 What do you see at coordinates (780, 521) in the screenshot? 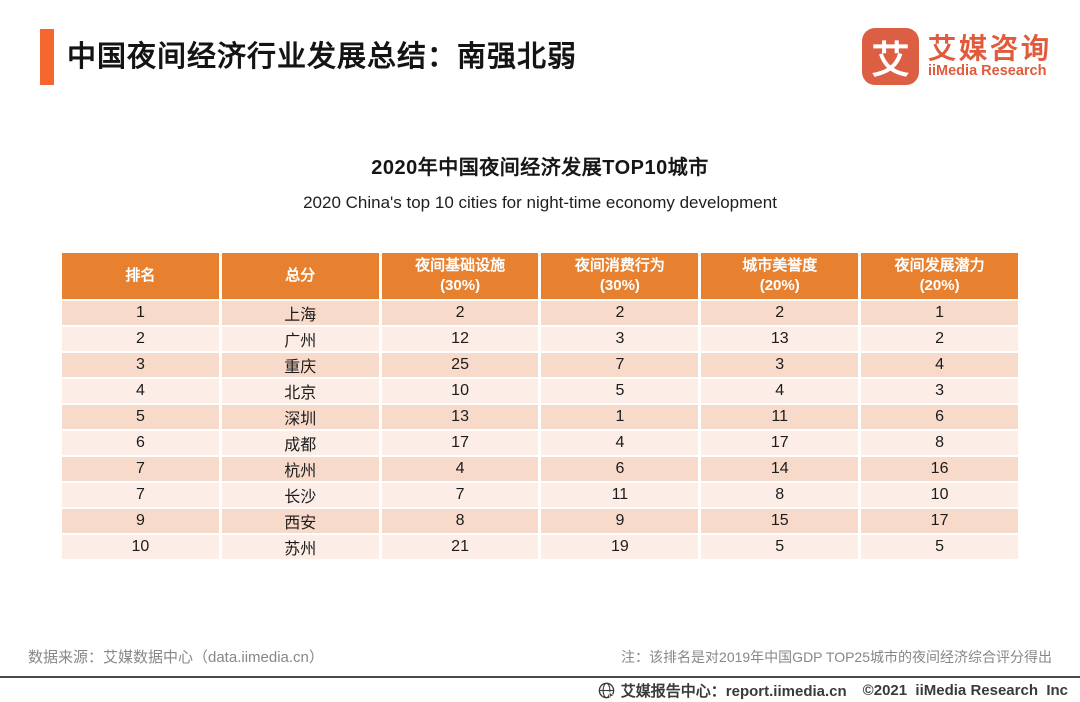
I see `table-cell: 15` at bounding box center [780, 521].